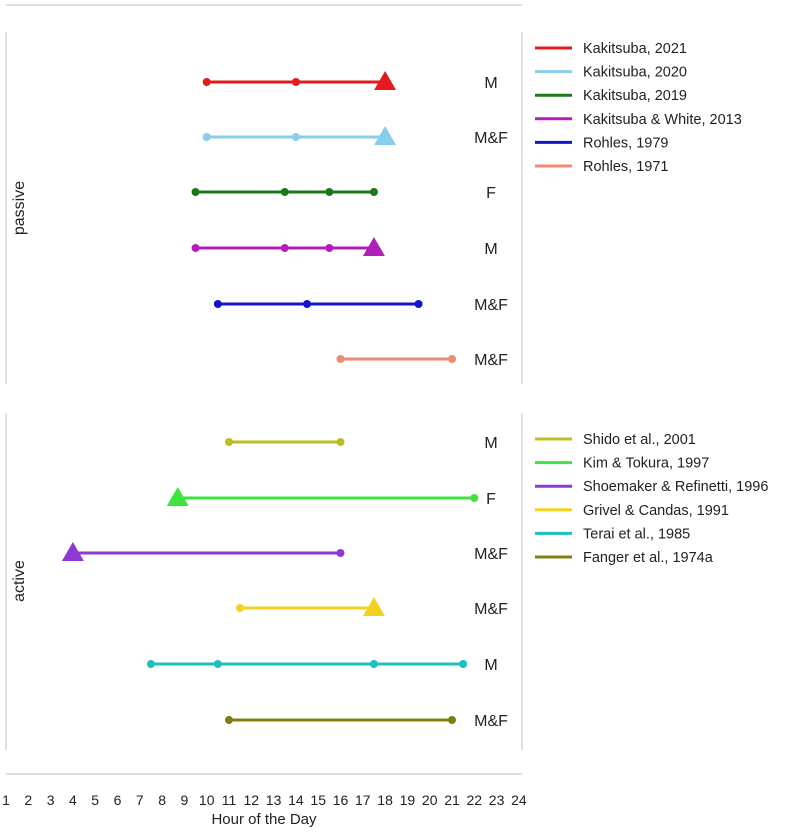 The height and width of the screenshot is (835, 800). I want to click on legend-entry: Kakitsuba, 2019, so click(611, 96).